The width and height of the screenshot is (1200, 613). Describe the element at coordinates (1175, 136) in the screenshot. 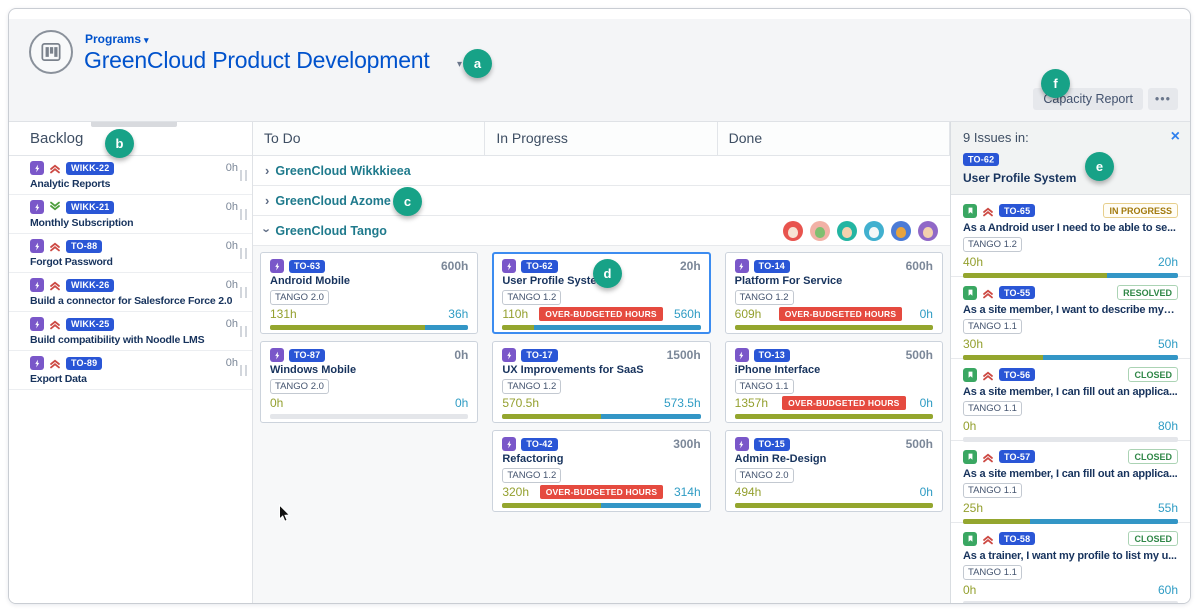

I see `close-icon: ×` at that location.